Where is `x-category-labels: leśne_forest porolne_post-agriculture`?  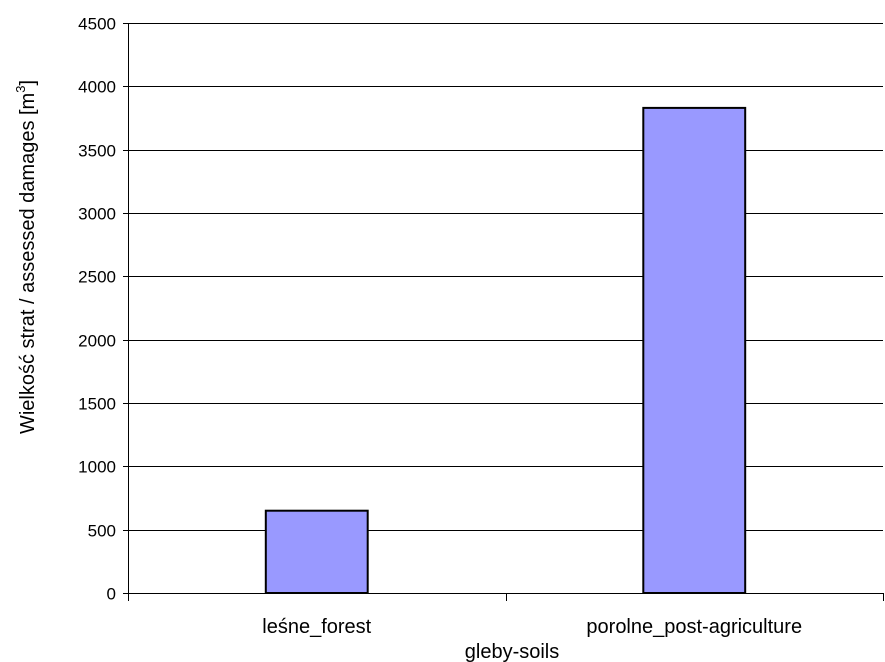
x-category-labels: leśne_forest porolne_post-agriculture is located at coordinates (532, 627).